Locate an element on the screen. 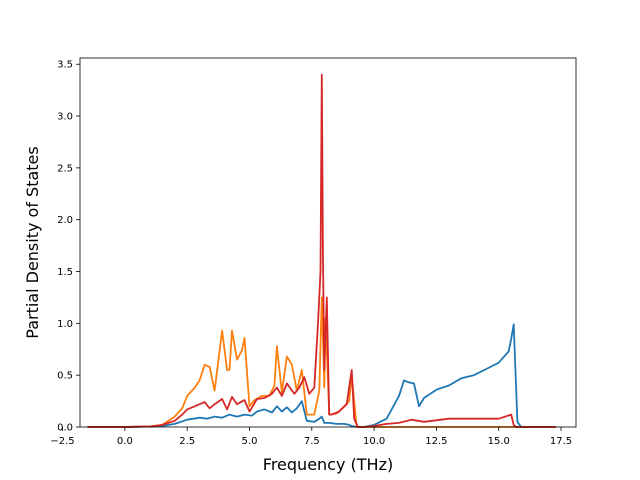 This screenshot has height=480, width=640. x-tick-label: 2.5 is located at coordinates (187, 441).